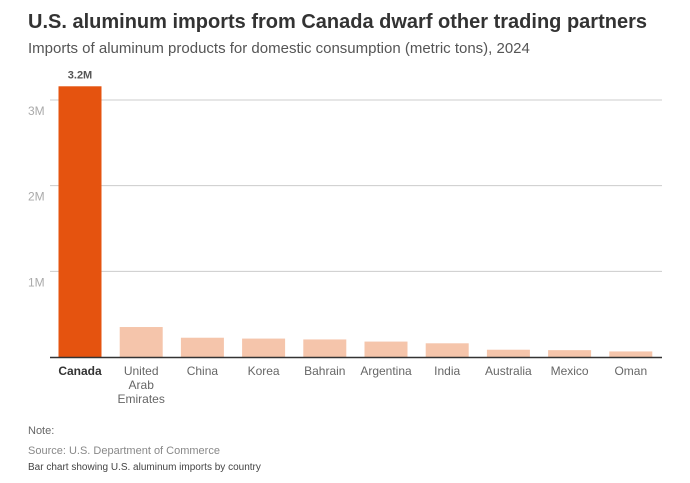 This screenshot has height=483, width=690. I want to click on data-label: 3.2M, so click(80, 75).